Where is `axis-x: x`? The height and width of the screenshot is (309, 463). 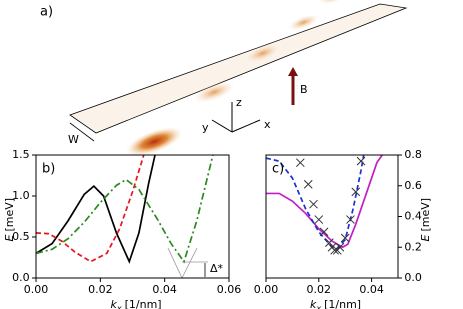 axis-x: x is located at coordinates (267, 124).